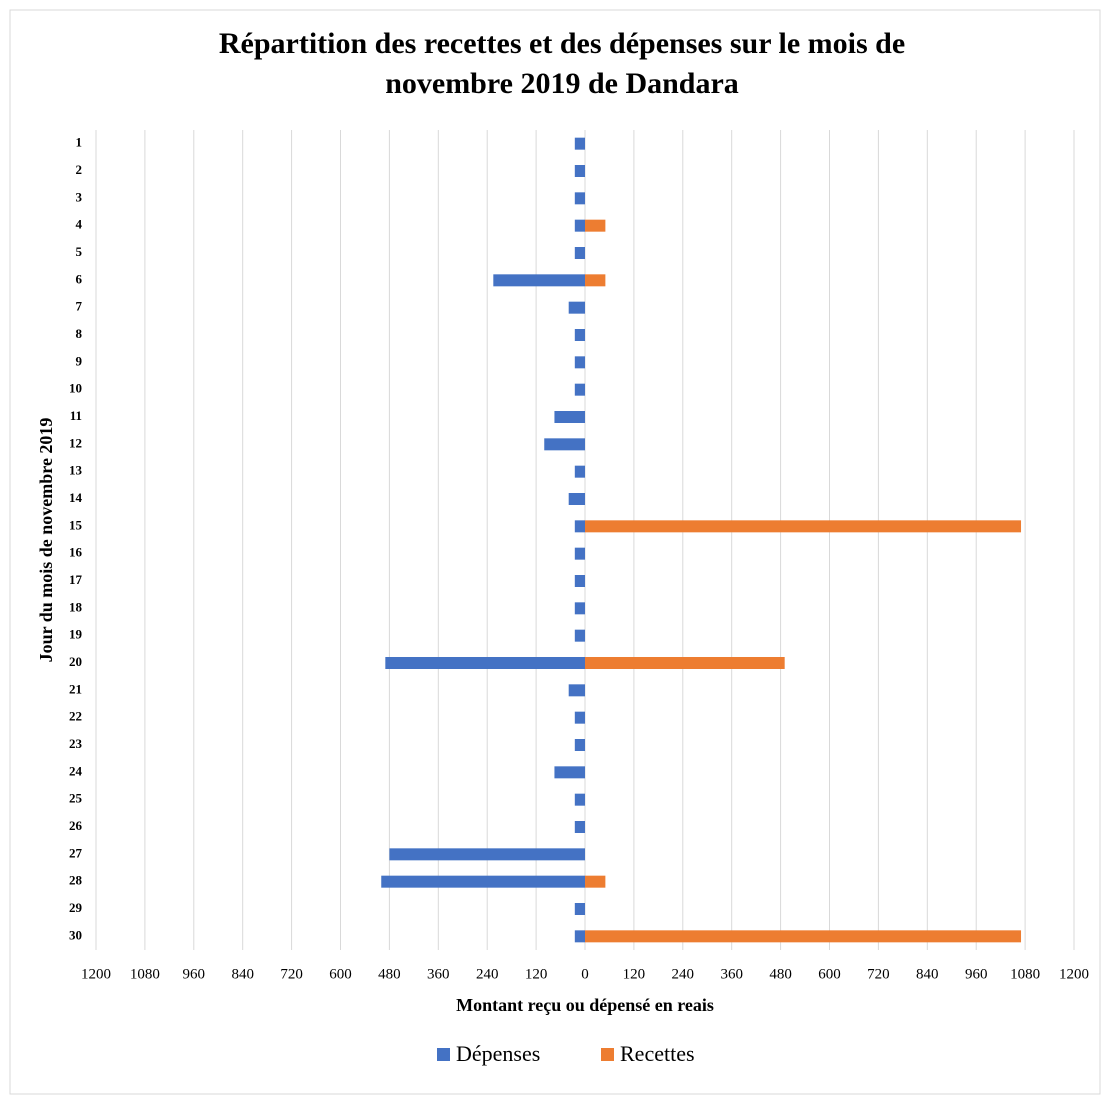 The width and height of the screenshot is (1107, 1097). What do you see at coordinates (76, 552) in the screenshot?
I see `y-tick-label: 16` at bounding box center [76, 552].